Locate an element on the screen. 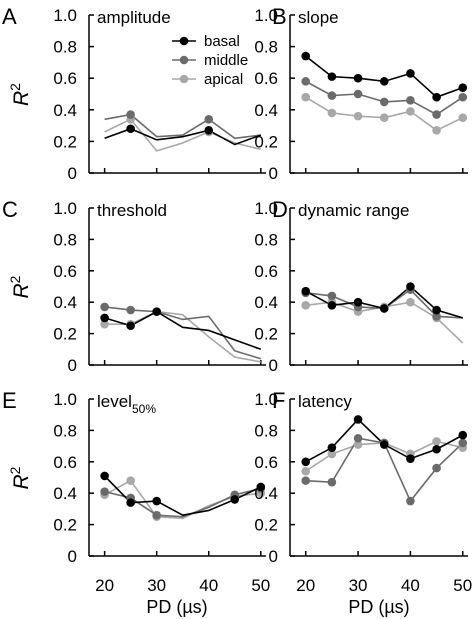 Image resolution: width=474 pixels, height=619 pixels. panel-b: 0 0.2 0.4 0.6 0.8 1.0B slope is located at coordinates (361, 93).